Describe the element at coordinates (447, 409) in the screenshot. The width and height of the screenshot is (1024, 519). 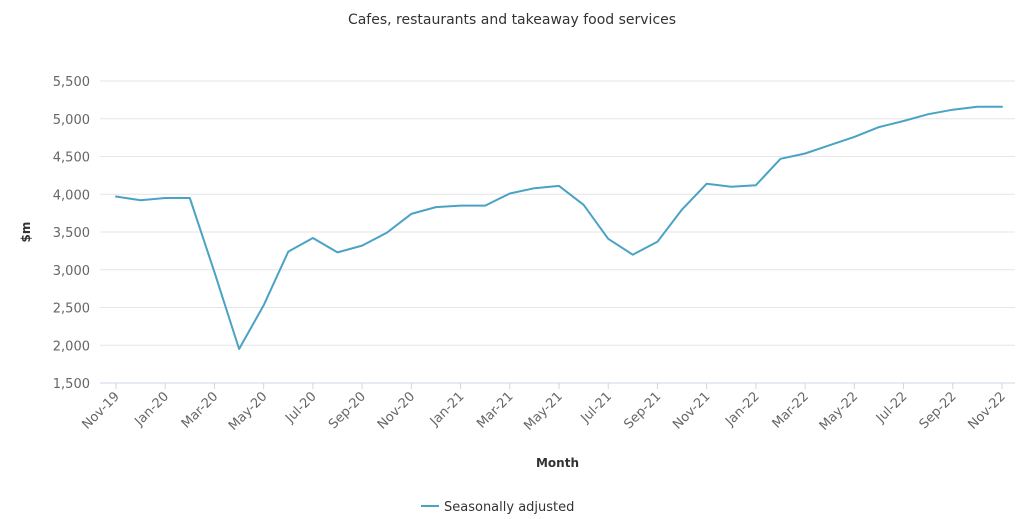
I see `x-tick-label: Jan-21` at that location.